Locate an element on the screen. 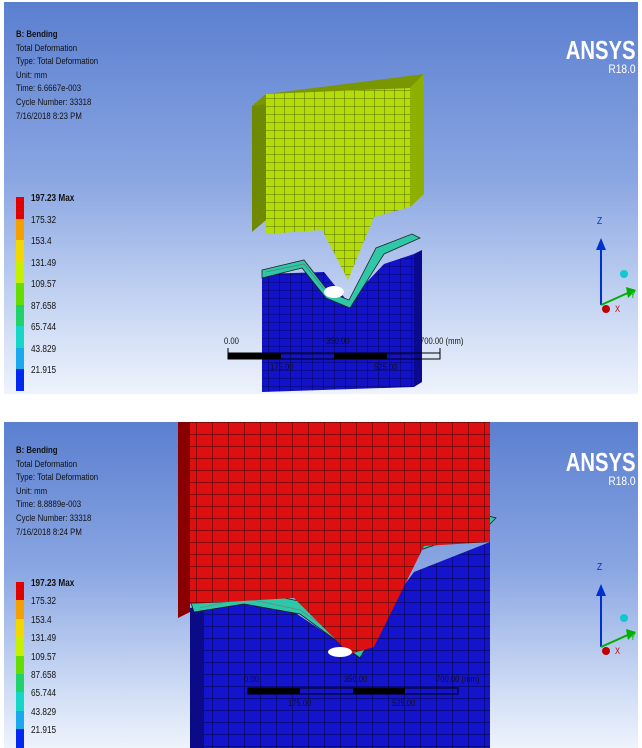 This screenshot has width=642, height=748. result-date: 7/16/2018 8:24 PM is located at coordinates (49, 532).